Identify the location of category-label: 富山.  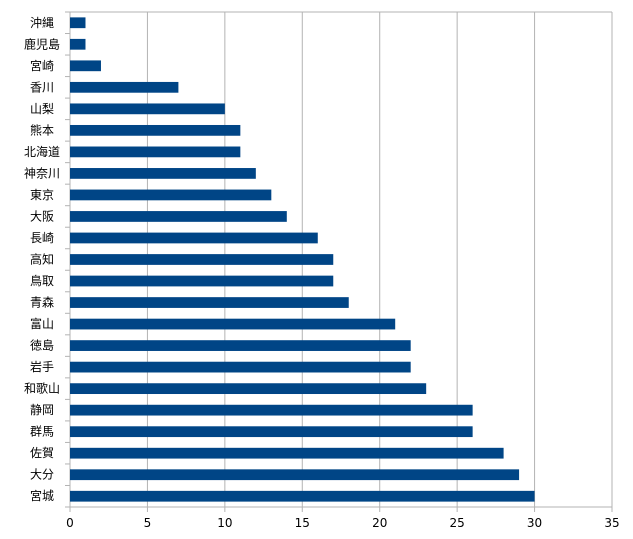
(42, 323).